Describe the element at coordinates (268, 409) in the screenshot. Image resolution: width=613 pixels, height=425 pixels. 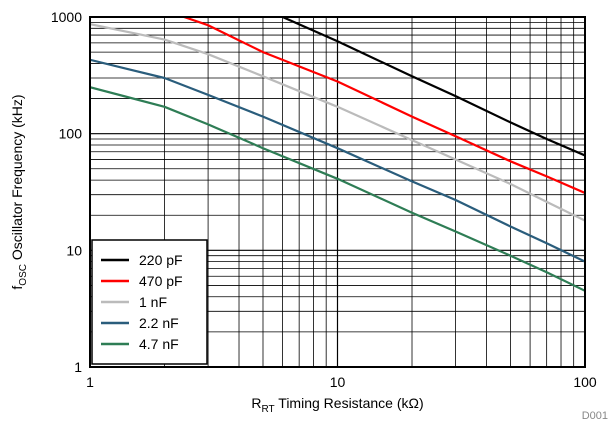
I see `x-axis-title-subscript: RT` at that location.